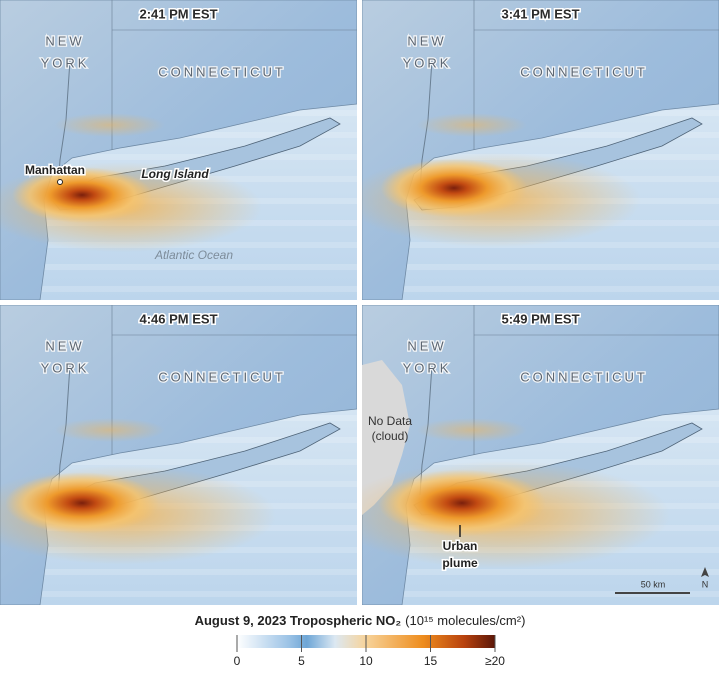 This screenshot has height=675, width=720. I want to click on map-label: No Data, so click(390, 421).